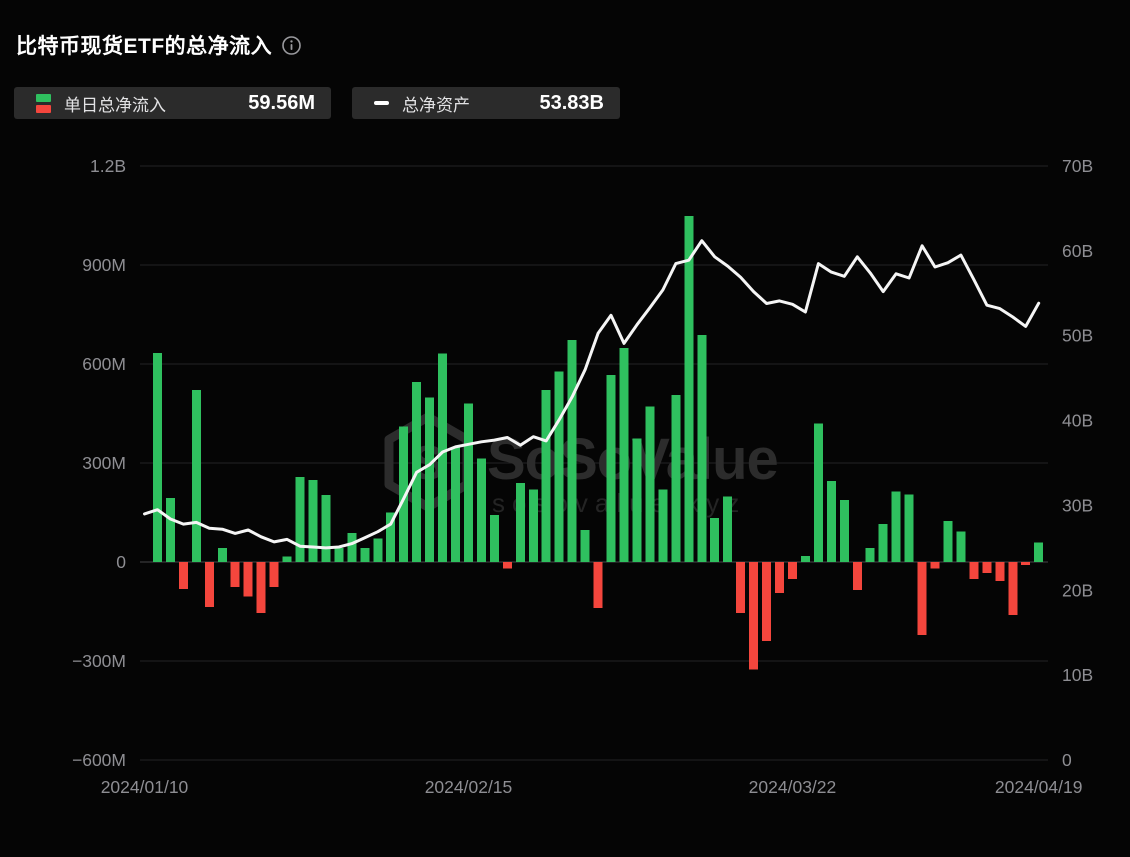 The image size is (1130, 857). What do you see at coordinates (1077, 675) in the screenshot?
I see `right-axis-tick: 10B` at bounding box center [1077, 675].